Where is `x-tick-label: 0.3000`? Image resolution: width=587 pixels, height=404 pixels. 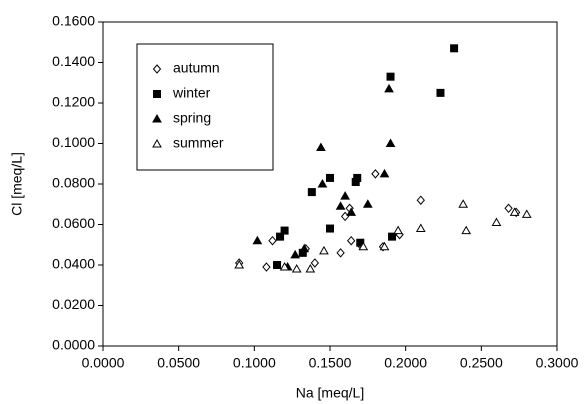
x-tick-label: 0.3000 is located at coordinates (557, 363).